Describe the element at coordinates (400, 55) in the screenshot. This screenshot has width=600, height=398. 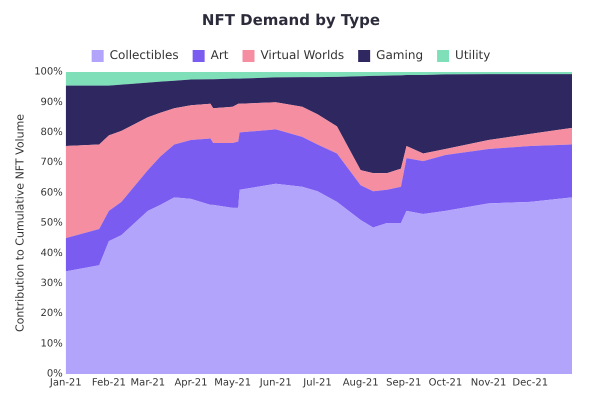
I see `legend-label: Gaming` at that location.